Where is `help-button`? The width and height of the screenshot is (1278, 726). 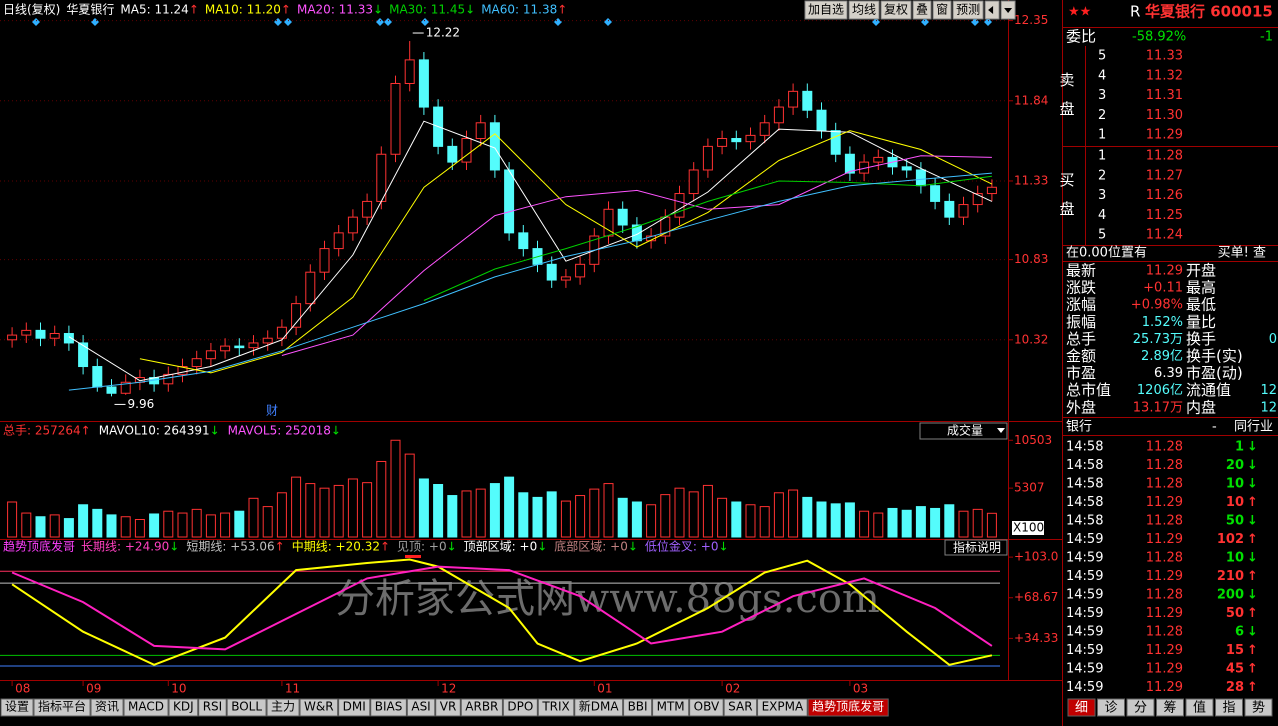
help-button is located at coordinates (976, 547).